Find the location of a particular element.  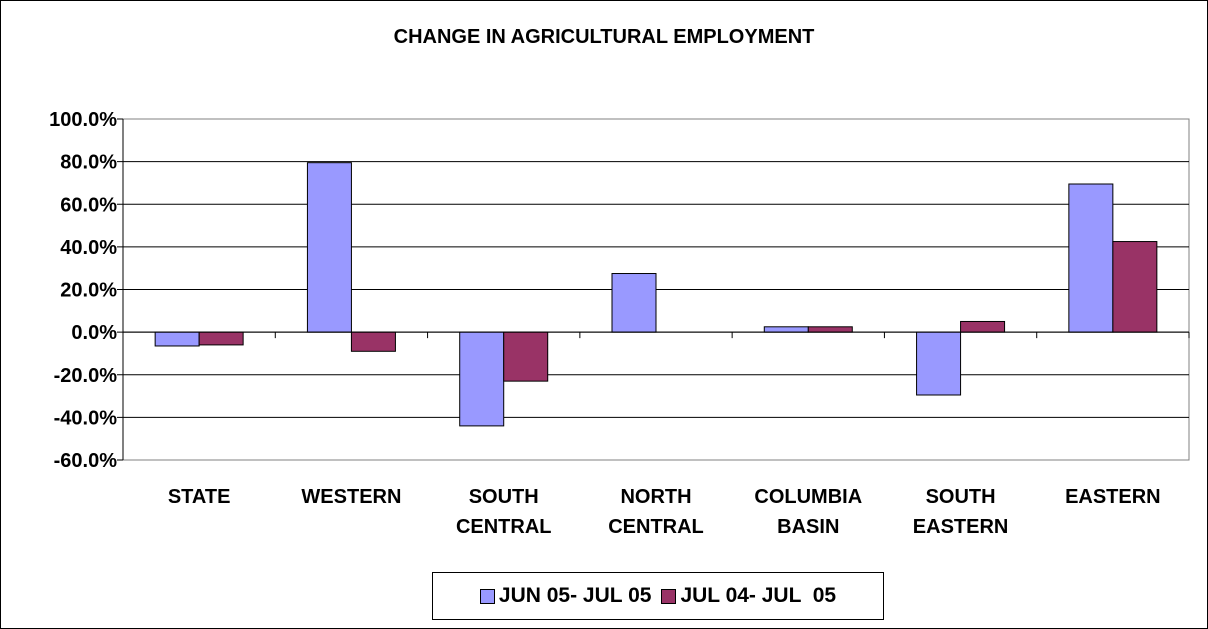

chart-title: CHANGE IN AGRICULTURAL EMPLOYMENT is located at coordinates (604, 37).